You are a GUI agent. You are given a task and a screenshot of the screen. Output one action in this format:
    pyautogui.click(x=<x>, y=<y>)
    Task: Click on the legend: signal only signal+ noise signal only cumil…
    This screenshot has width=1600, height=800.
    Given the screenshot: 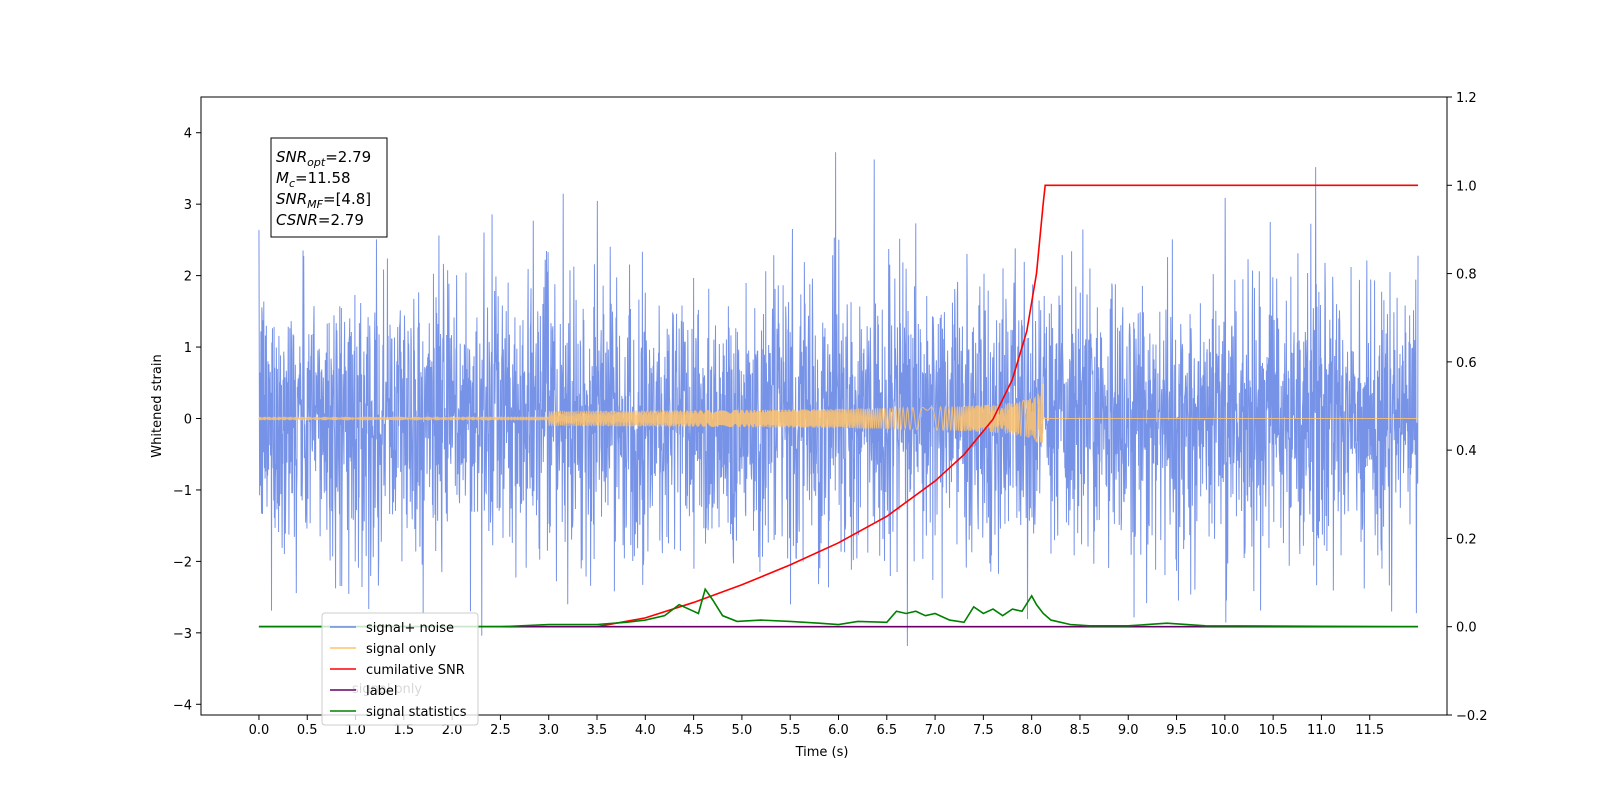 What is the action you would take?
    pyautogui.click(x=400, y=669)
    